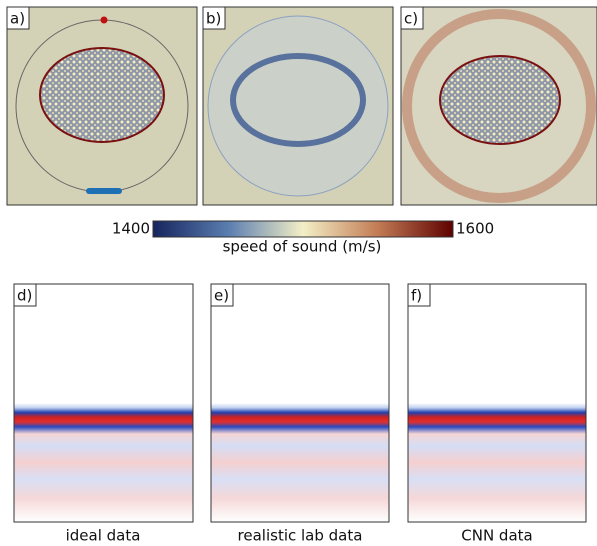  Describe the element at coordinates (496, 536) in the screenshot. I see `caption: CNN data` at that location.